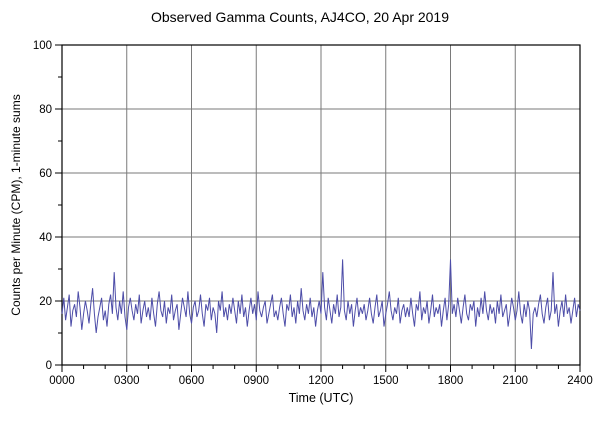  Describe the element at coordinates (256, 381) in the screenshot. I see `x-tick-label: 0900` at that location.